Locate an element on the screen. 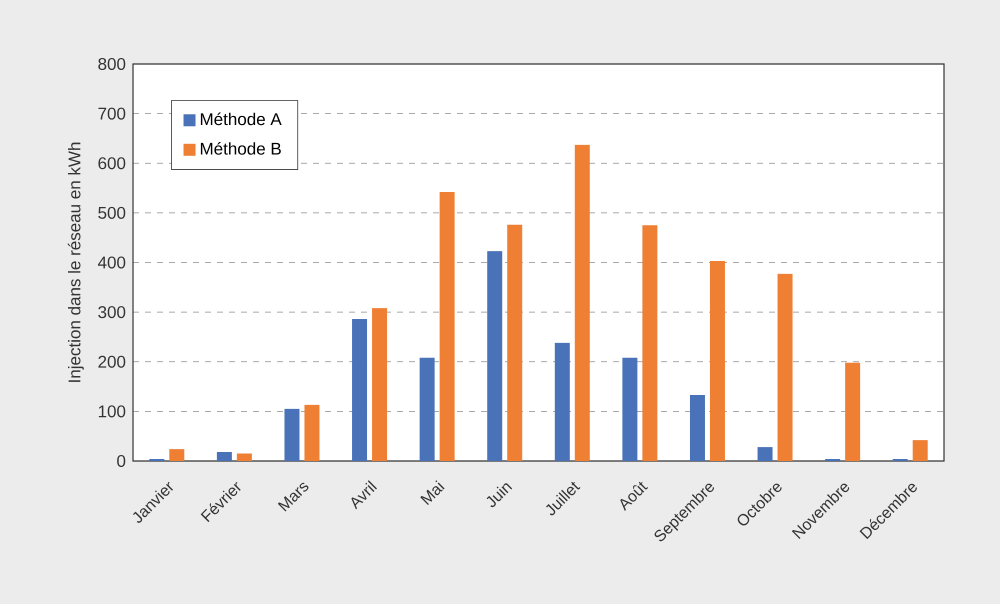 The image size is (1000, 604). y-tick-label: 0 is located at coordinates (121, 460).